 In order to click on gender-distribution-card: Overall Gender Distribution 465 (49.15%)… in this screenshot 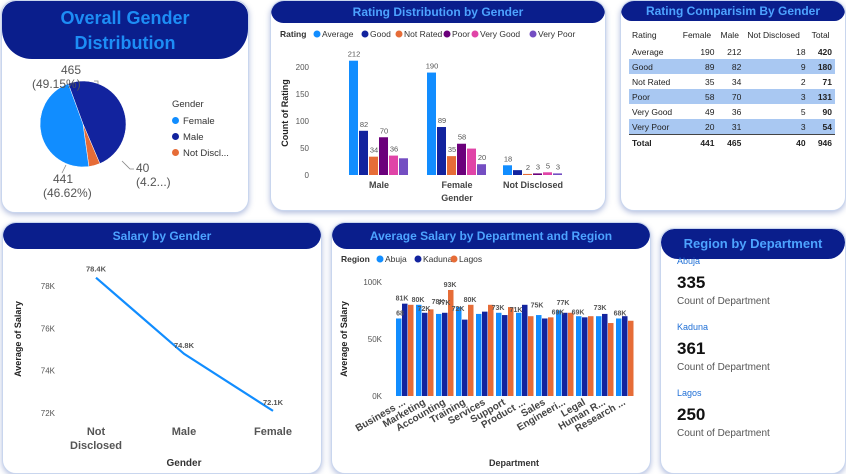, I will do `click(125, 106)`.